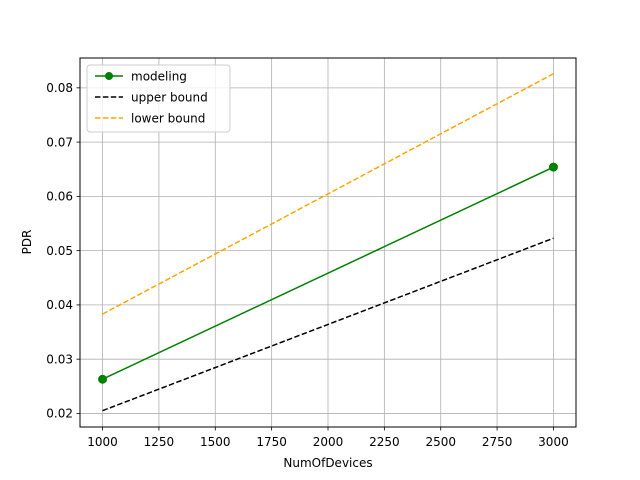 This screenshot has height=480, width=640. What do you see at coordinates (59, 197) in the screenshot?
I see `y-tick-label: 0.06` at bounding box center [59, 197].